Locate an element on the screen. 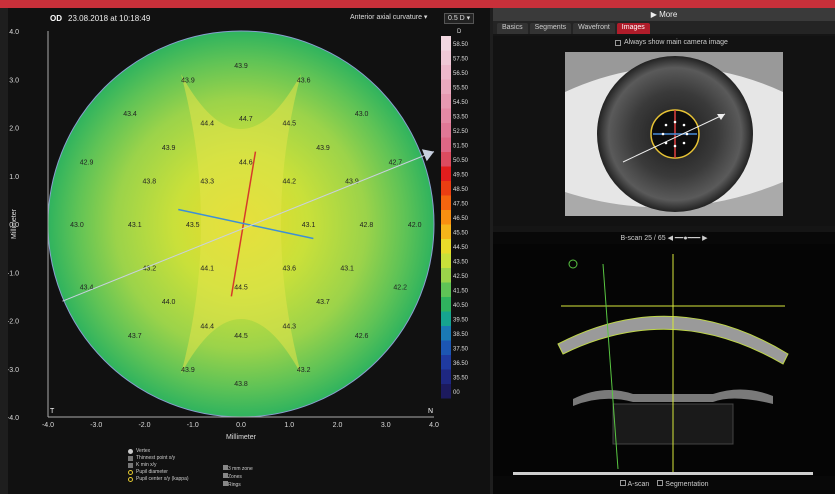 This screenshot has height=494, width=835. color-scale-label: 56.50 is located at coordinates (461, 74).